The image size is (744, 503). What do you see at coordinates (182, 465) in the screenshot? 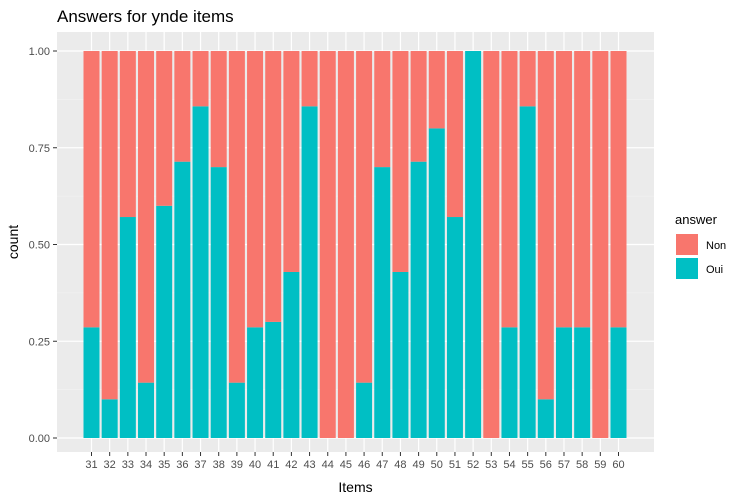
I see `x-tick-label: 36` at bounding box center [182, 465].